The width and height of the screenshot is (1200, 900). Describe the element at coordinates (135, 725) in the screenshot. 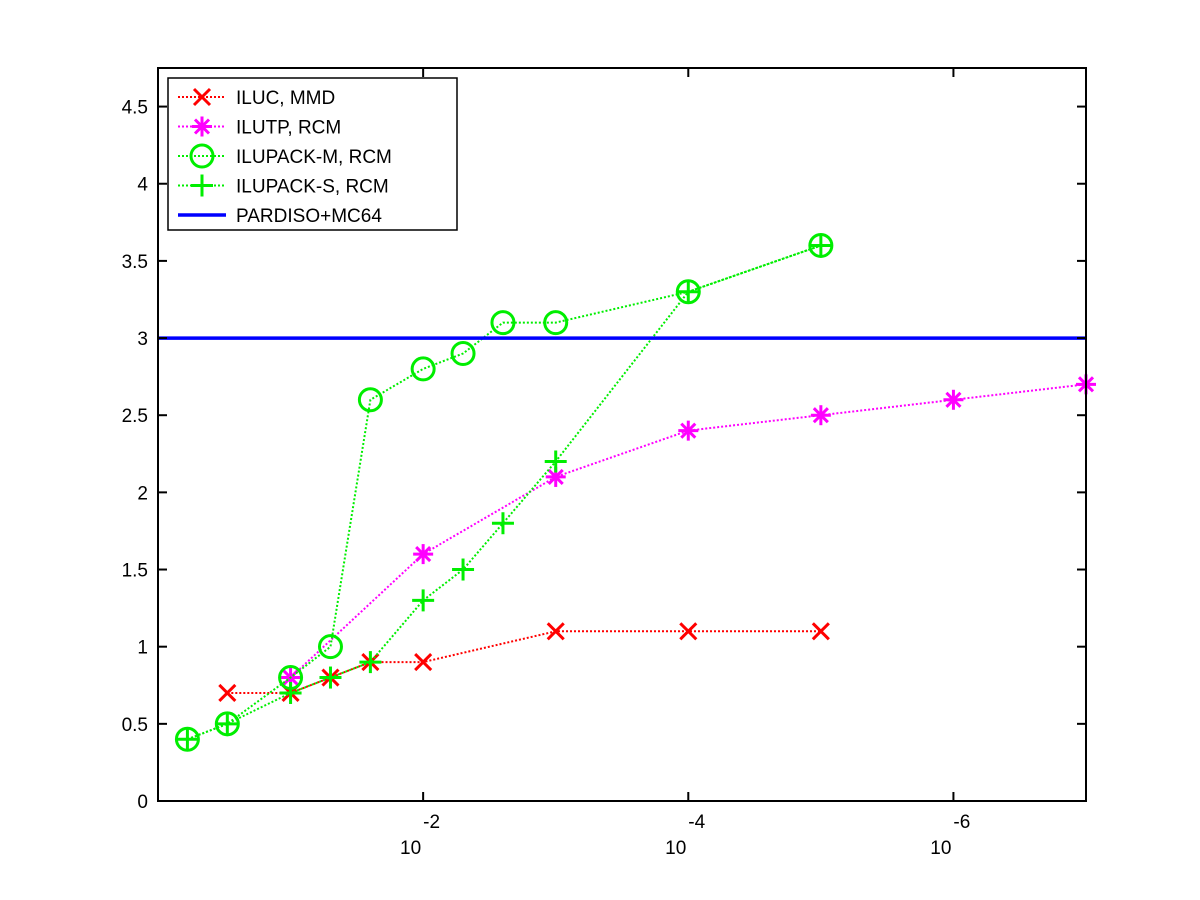

I see `y-tick-label: 0.5` at that location.